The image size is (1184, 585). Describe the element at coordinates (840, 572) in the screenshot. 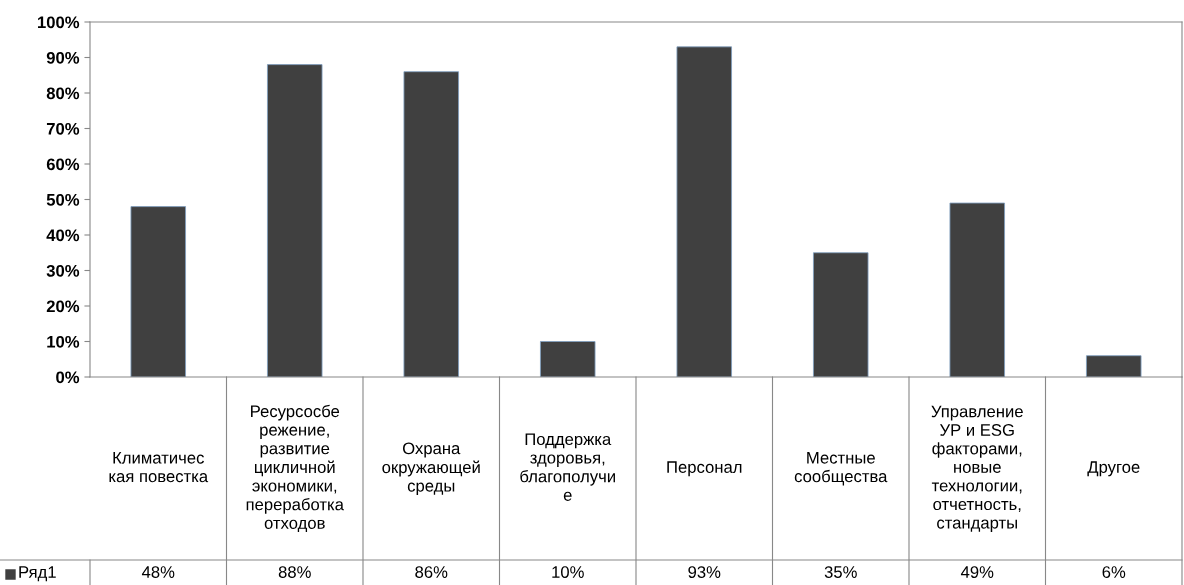

I see `data-label: 35%` at that location.